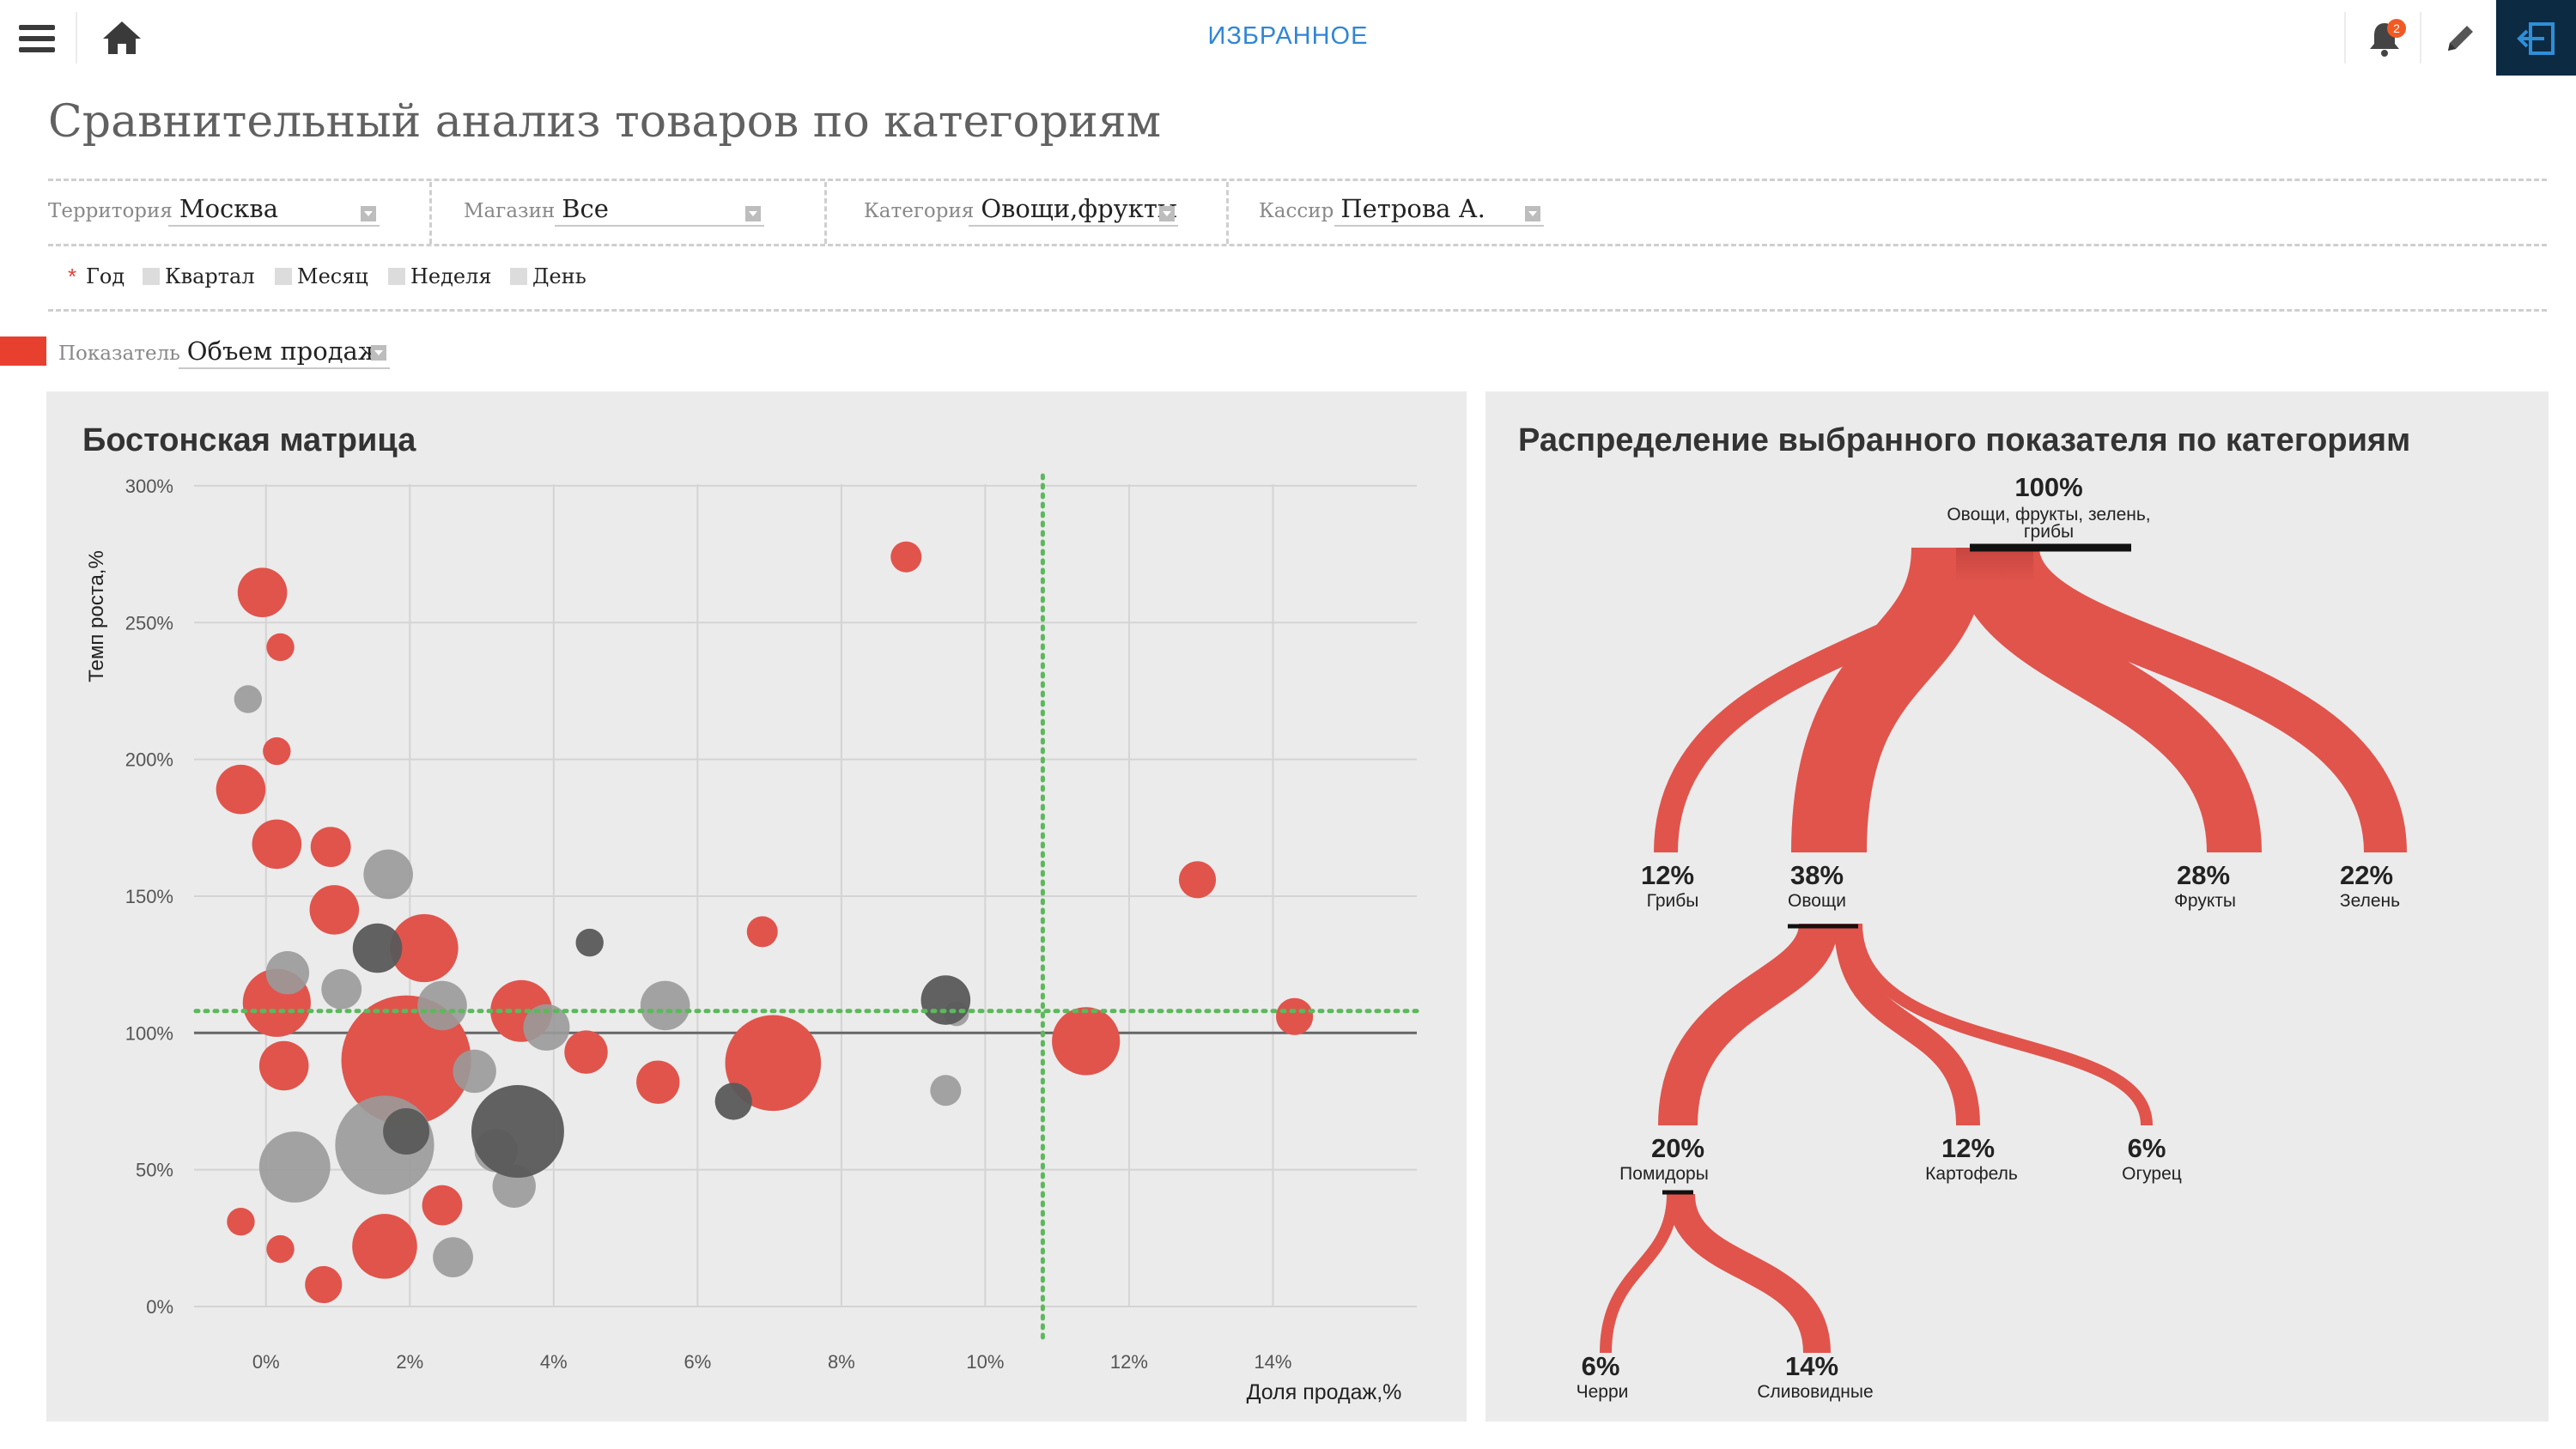 The height and width of the screenshot is (1449, 2576). What do you see at coordinates (451, 276) in the screenshot?
I see `period-label: Неделя` at bounding box center [451, 276].